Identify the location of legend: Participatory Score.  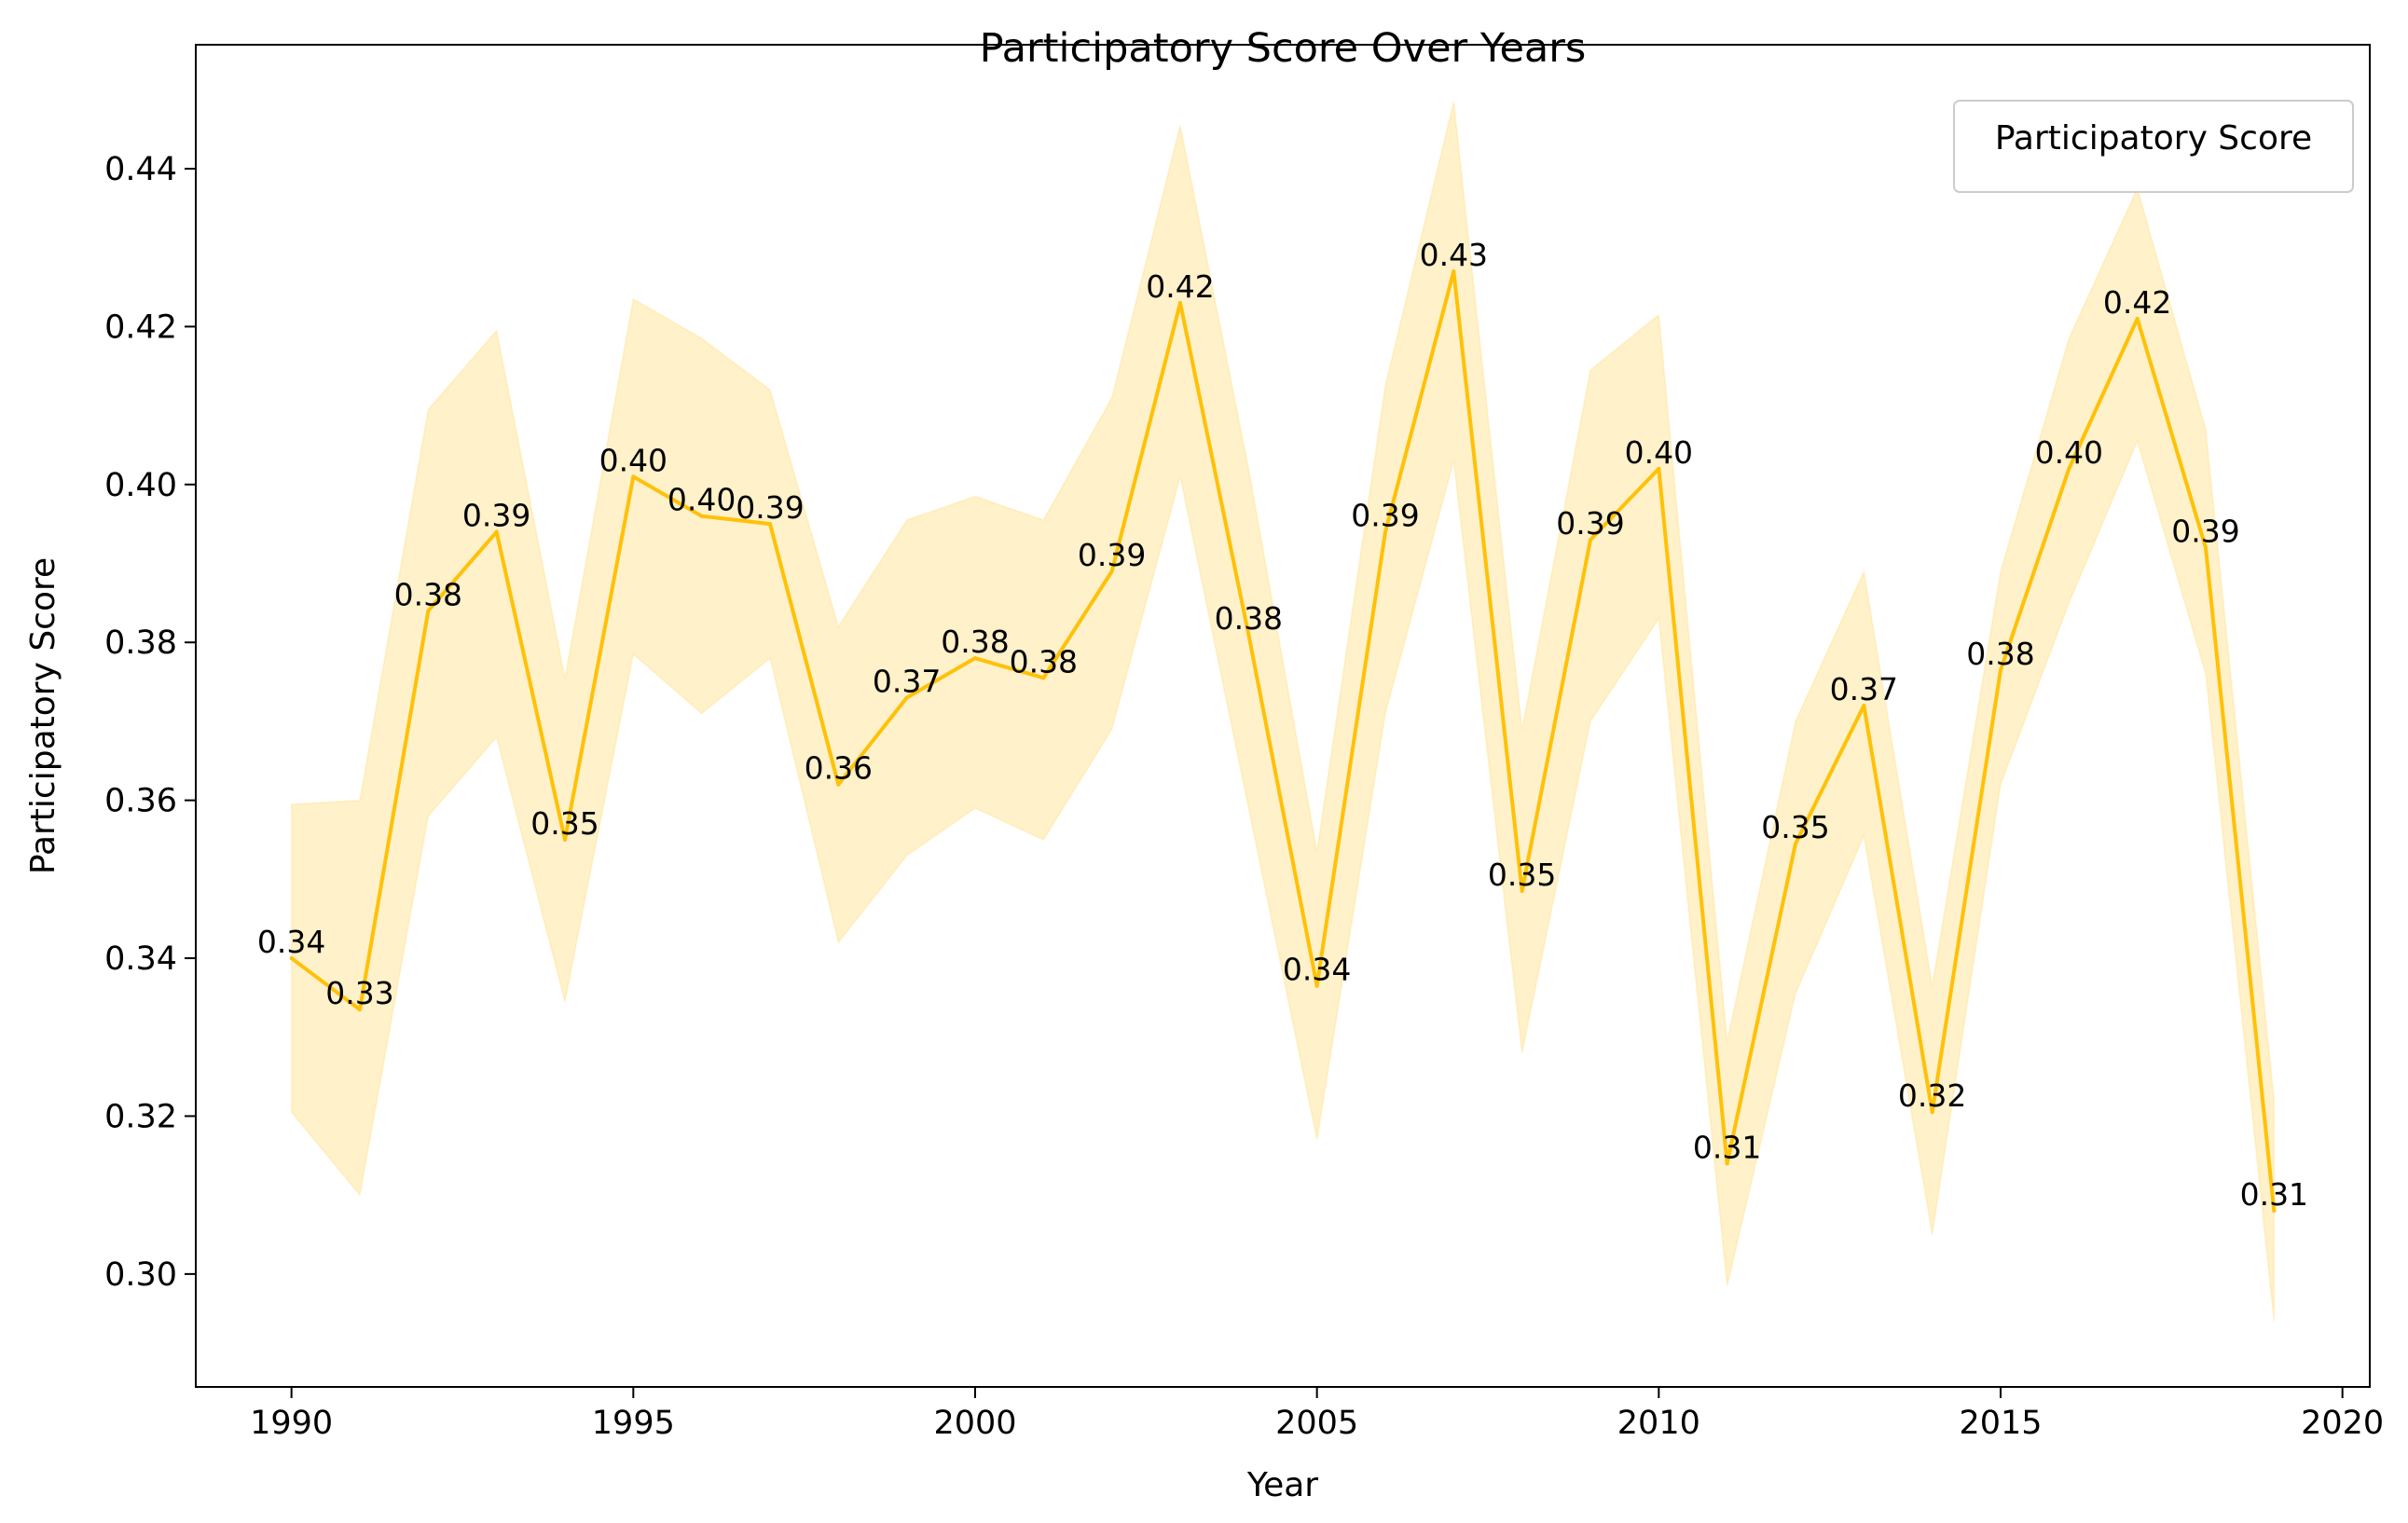
(2153, 146).